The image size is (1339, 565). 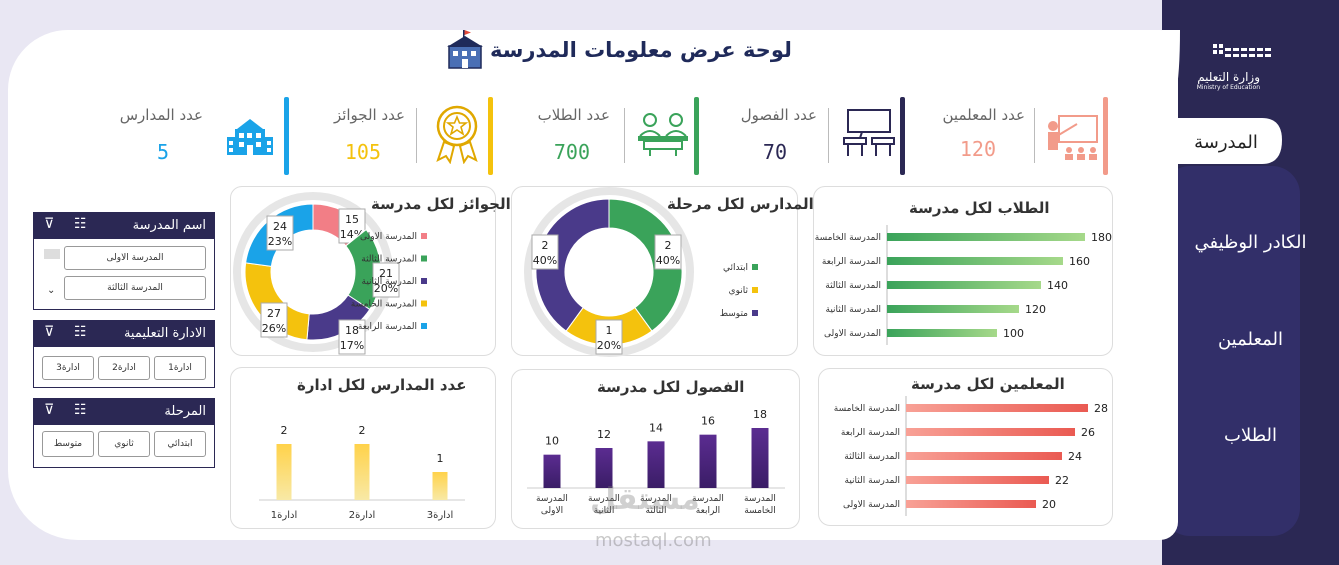 What do you see at coordinates (851, 262) in the screenshot?
I see `category-label: المدرسة الرابعة` at bounding box center [851, 262].